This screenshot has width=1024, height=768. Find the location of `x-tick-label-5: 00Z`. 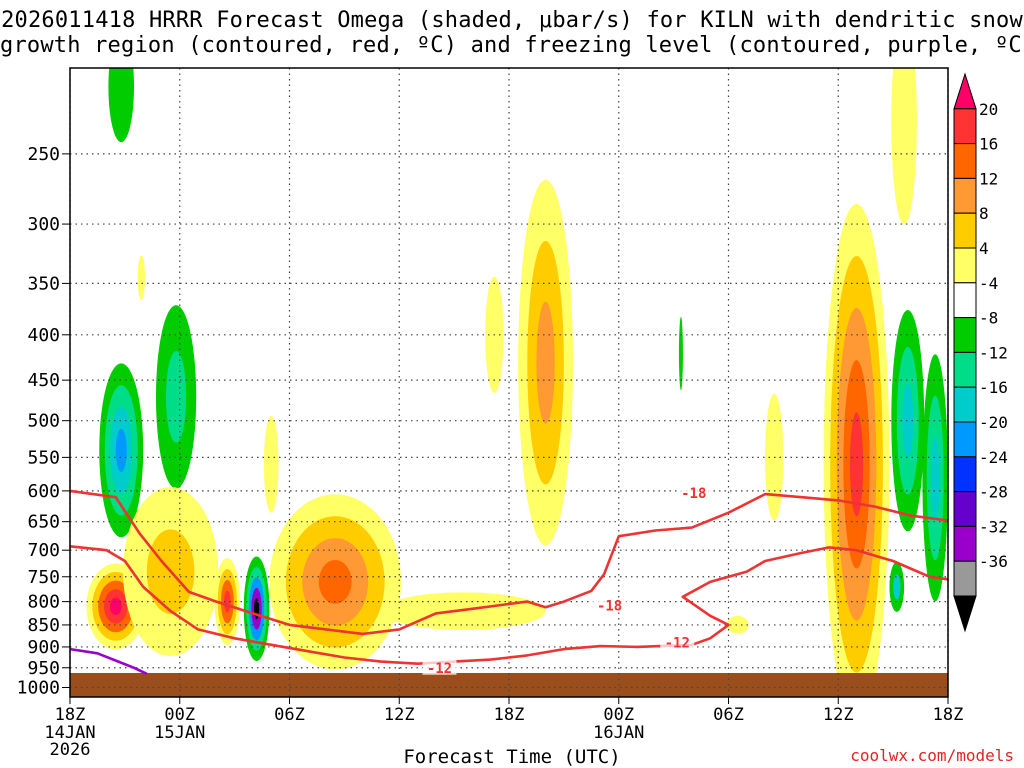

x-tick-label-5: 00Z is located at coordinates (618, 715).